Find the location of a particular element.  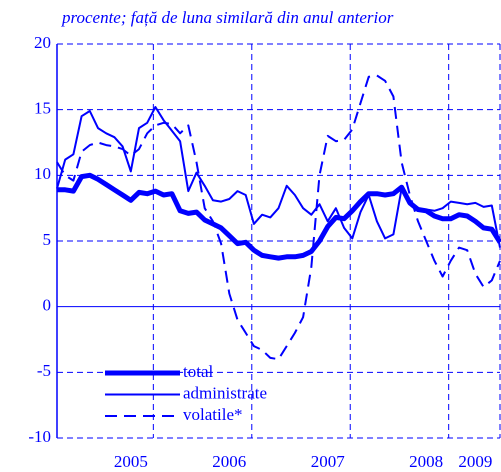

x-tick-label: 2009 is located at coordinates (475, 461).